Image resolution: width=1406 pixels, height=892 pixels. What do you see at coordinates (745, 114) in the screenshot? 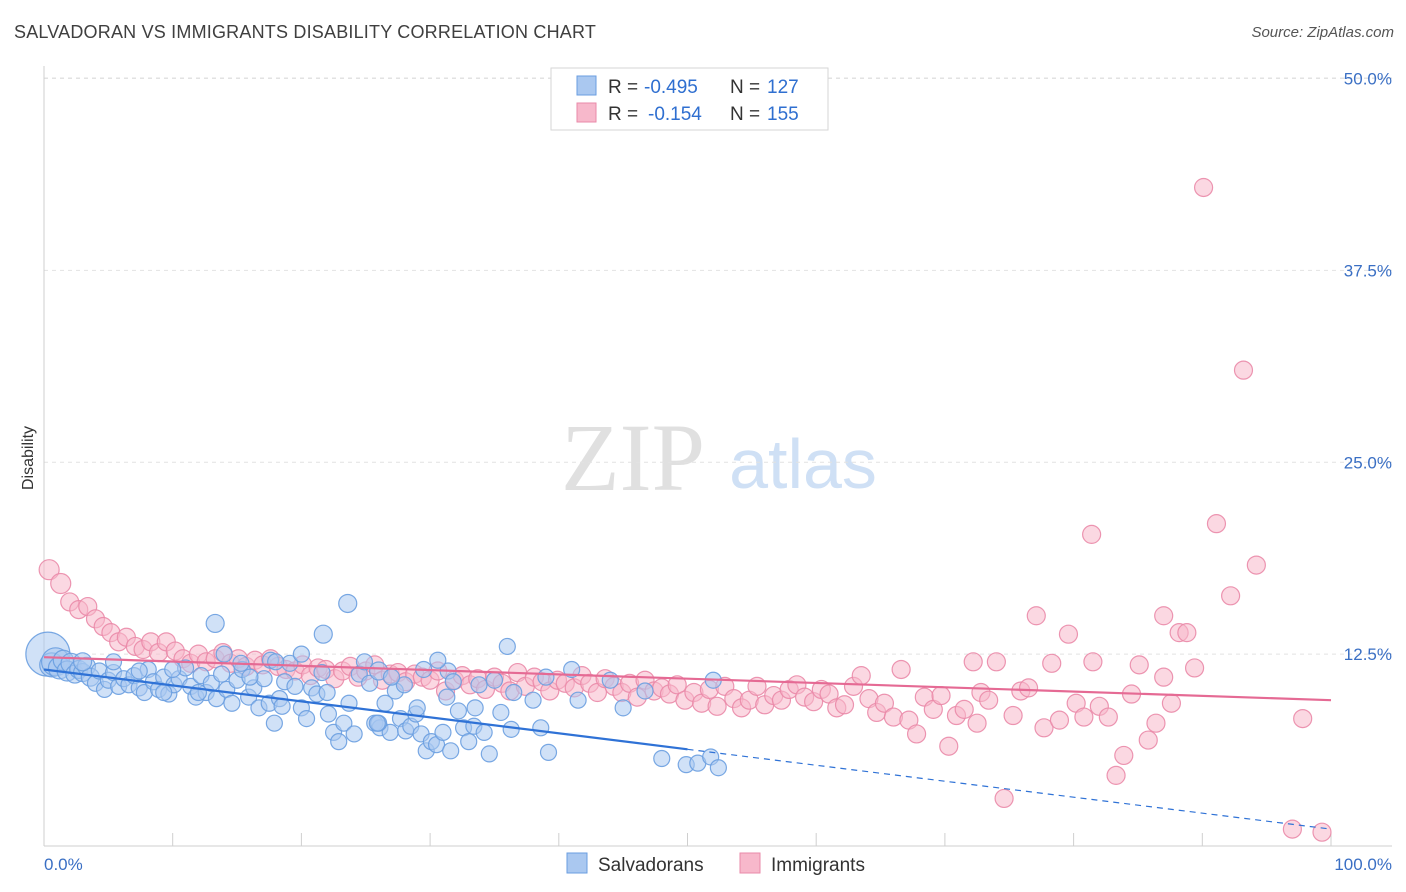
I see `legend-n-label-2: N =` at bounding box center [745, 114].